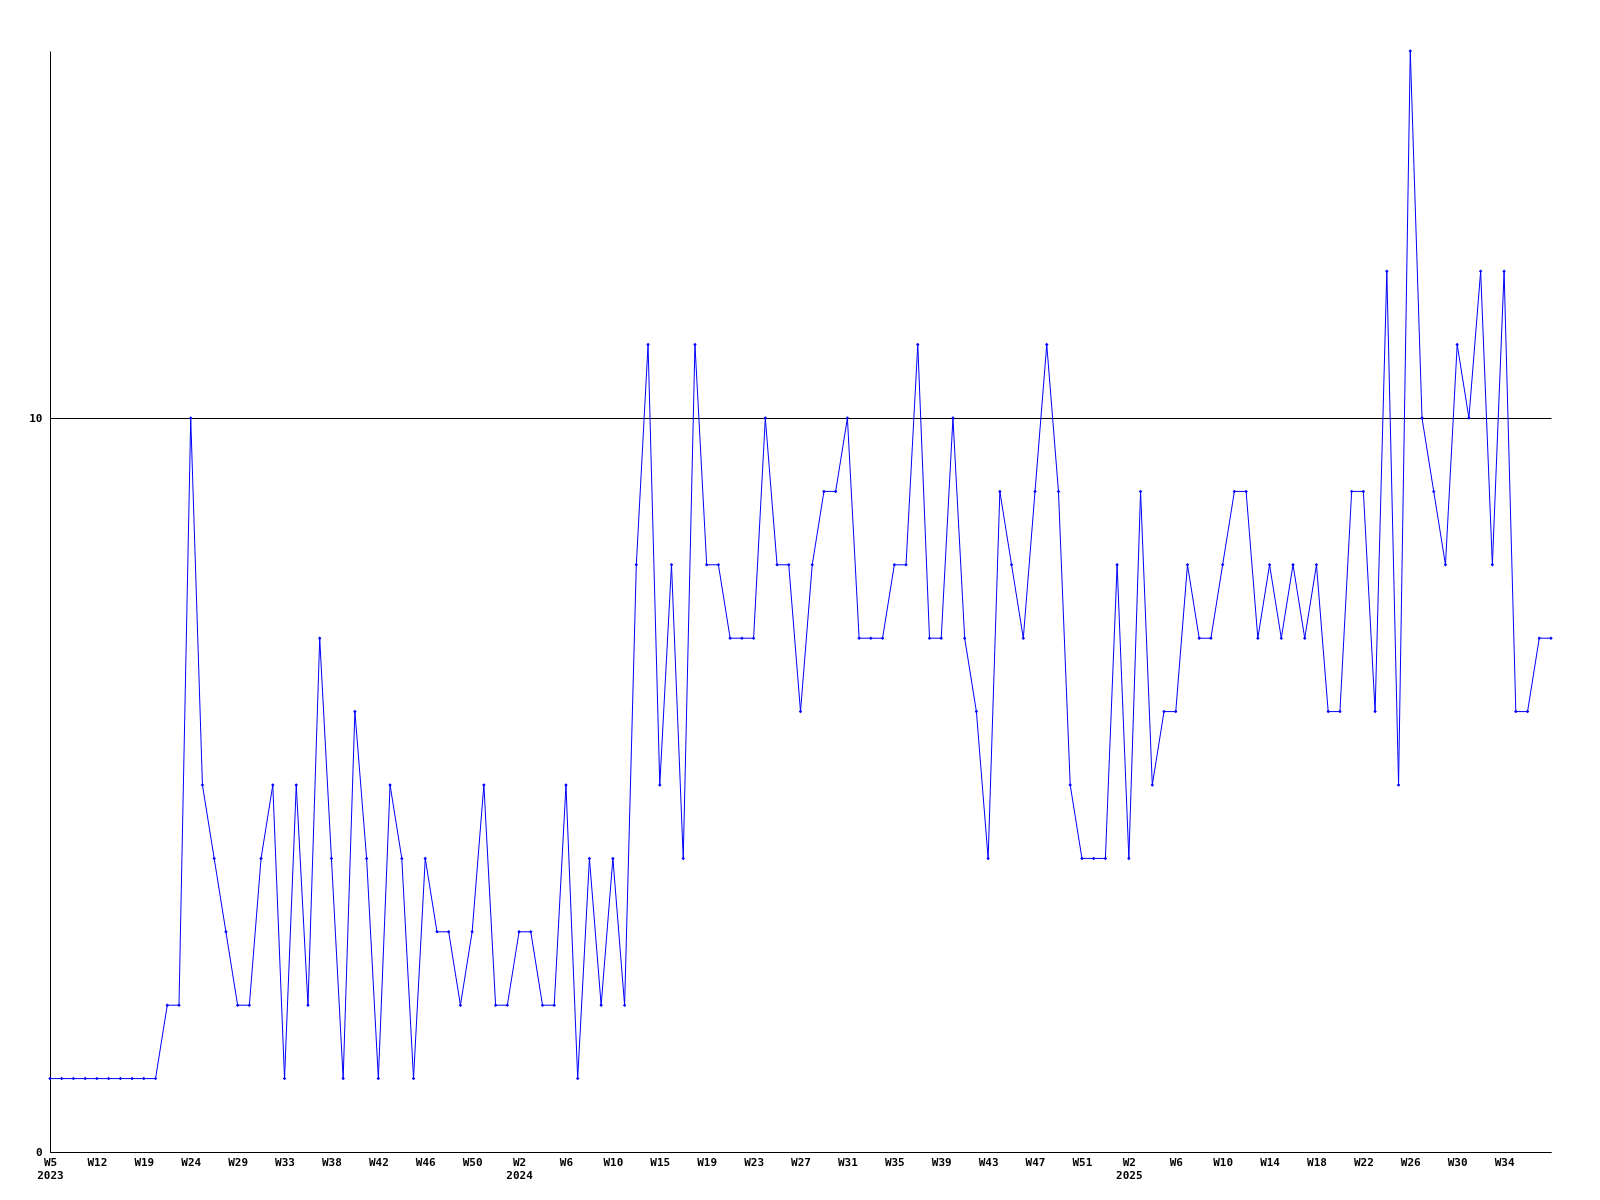 This screenshot has width=1600, height=1200. What do you see at coordinates (801, 1162) in the screenshot?
I see `x-tick-label: W27` at bounding box center [801, 1162].